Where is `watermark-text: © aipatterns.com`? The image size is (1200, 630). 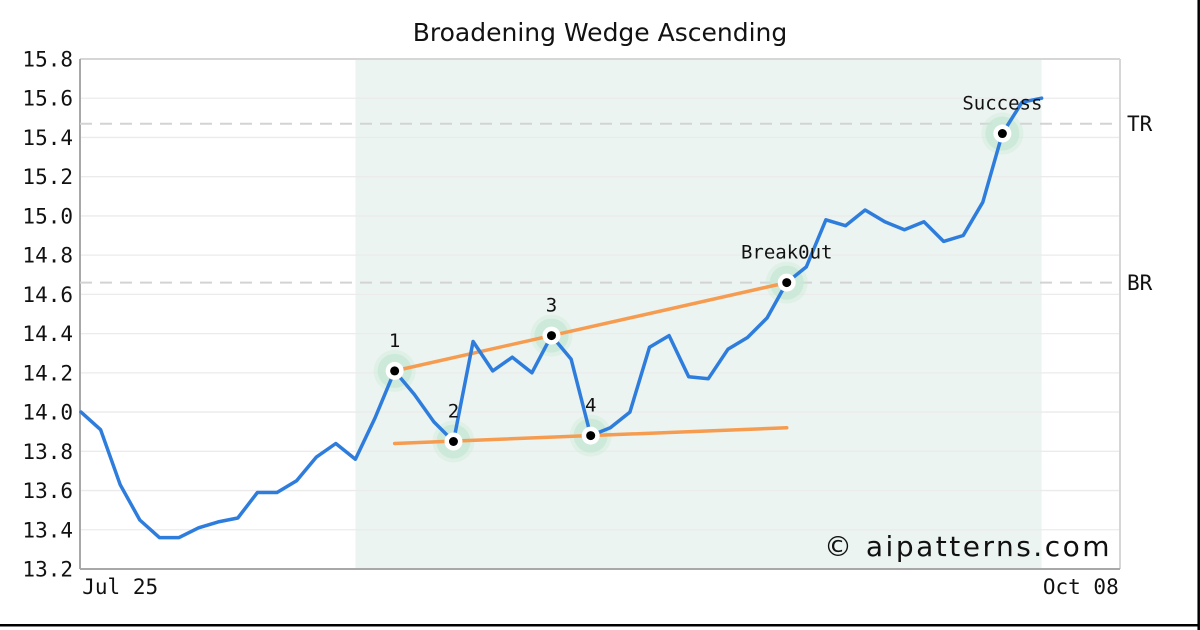 watermark-text: © aipatterns.com is located at coordinates (968, 546).